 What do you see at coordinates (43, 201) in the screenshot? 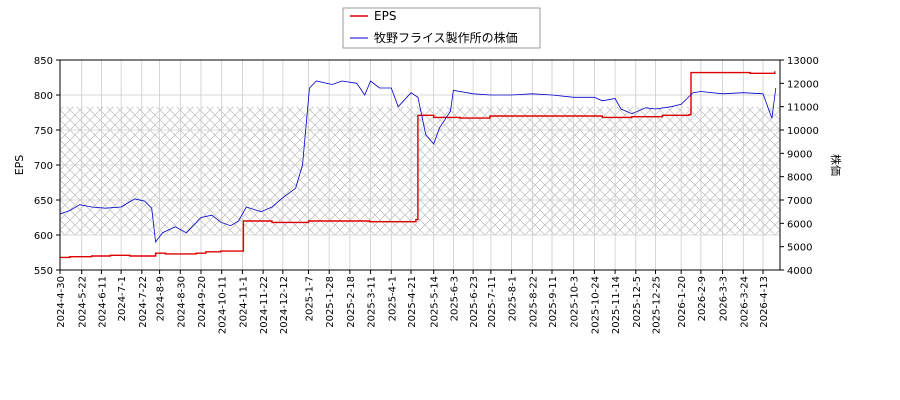
I see `y-left-tick-label: 650` at bounding box center [43, 201].